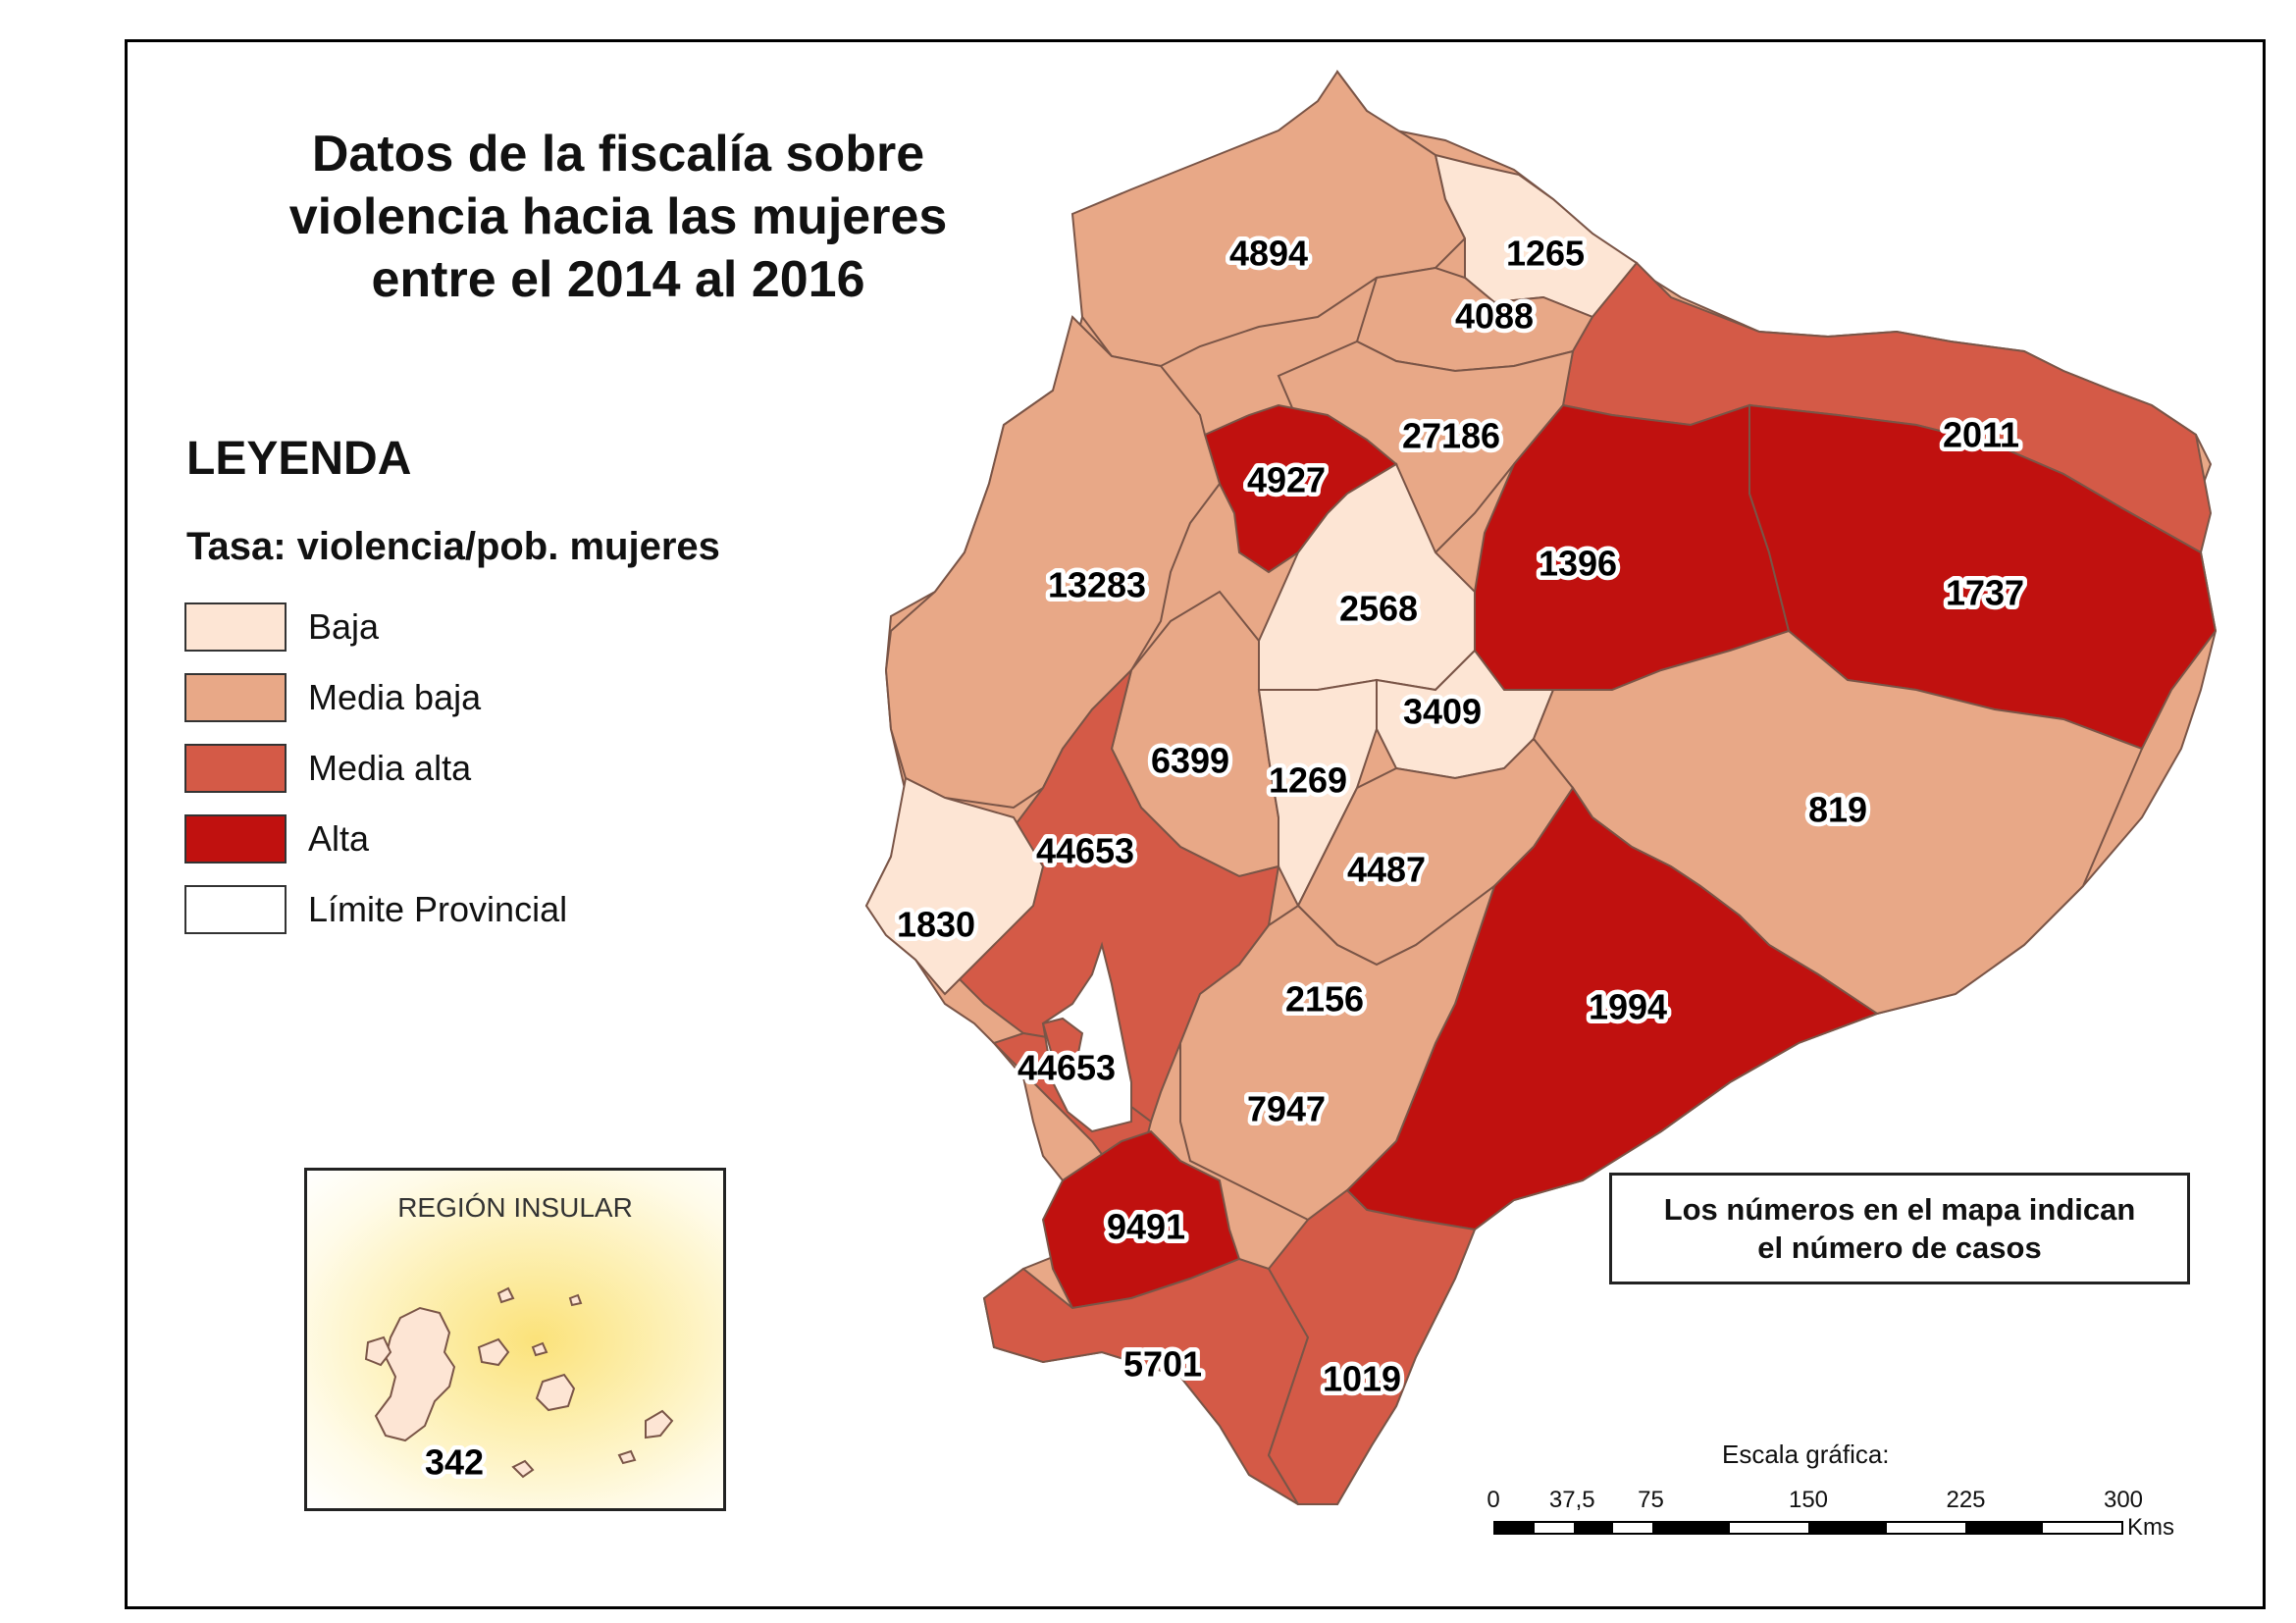 The width and height of the screenshot is (2296, 1623). What do you see at coordinates (1286, 1109) in the screenshot?
I see `province-value-label: 7947` at bounding box center [1286, 1109].